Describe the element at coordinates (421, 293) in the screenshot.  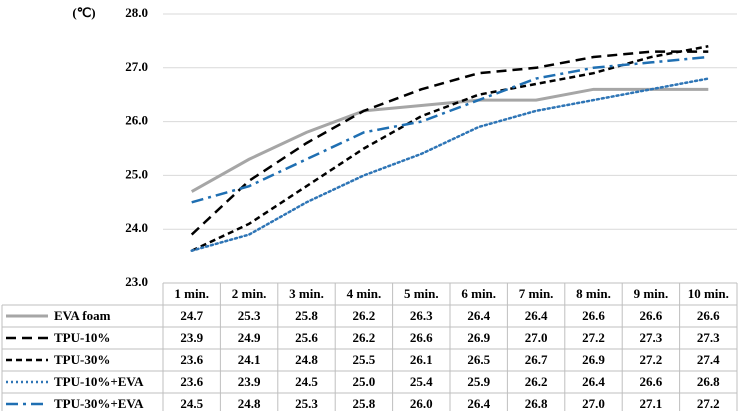
I see `x-tick-label: 5 min.` at that location.